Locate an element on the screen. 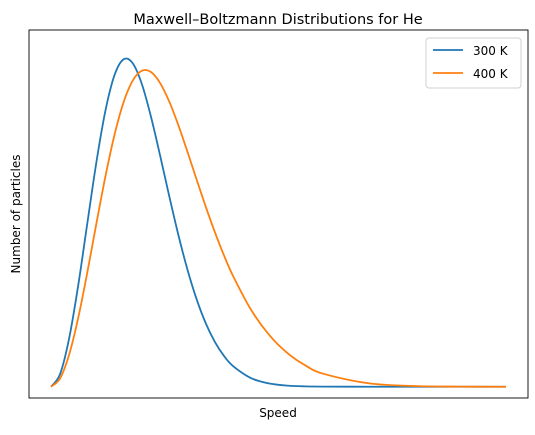 The width and height of the screenshot is (535, 435). legend: 300 K 400 K is located at coordinates (473, 63).